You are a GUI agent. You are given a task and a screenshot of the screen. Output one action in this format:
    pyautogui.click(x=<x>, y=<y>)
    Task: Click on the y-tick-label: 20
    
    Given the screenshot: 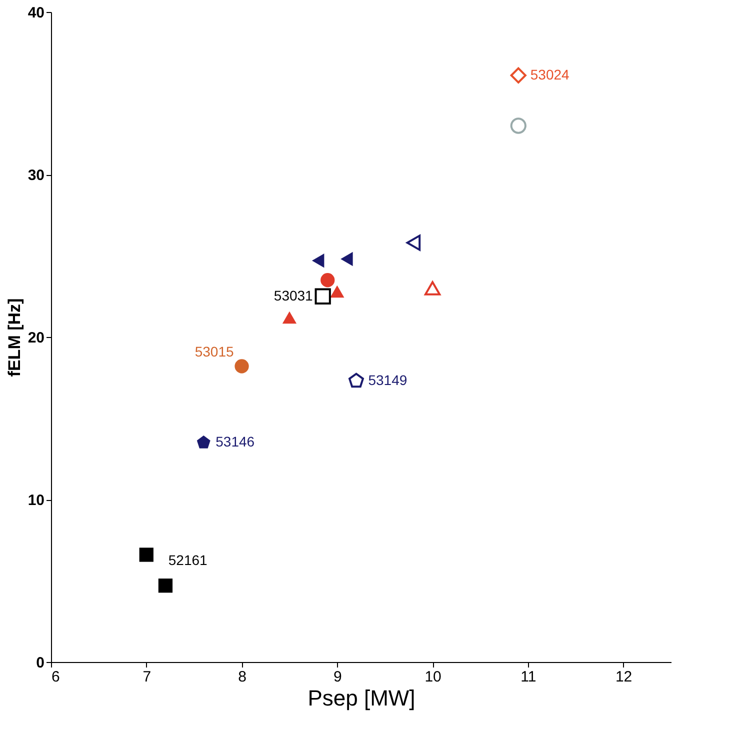 What is the action you would take?
    pyautogui.click(x=36, y=338)
    